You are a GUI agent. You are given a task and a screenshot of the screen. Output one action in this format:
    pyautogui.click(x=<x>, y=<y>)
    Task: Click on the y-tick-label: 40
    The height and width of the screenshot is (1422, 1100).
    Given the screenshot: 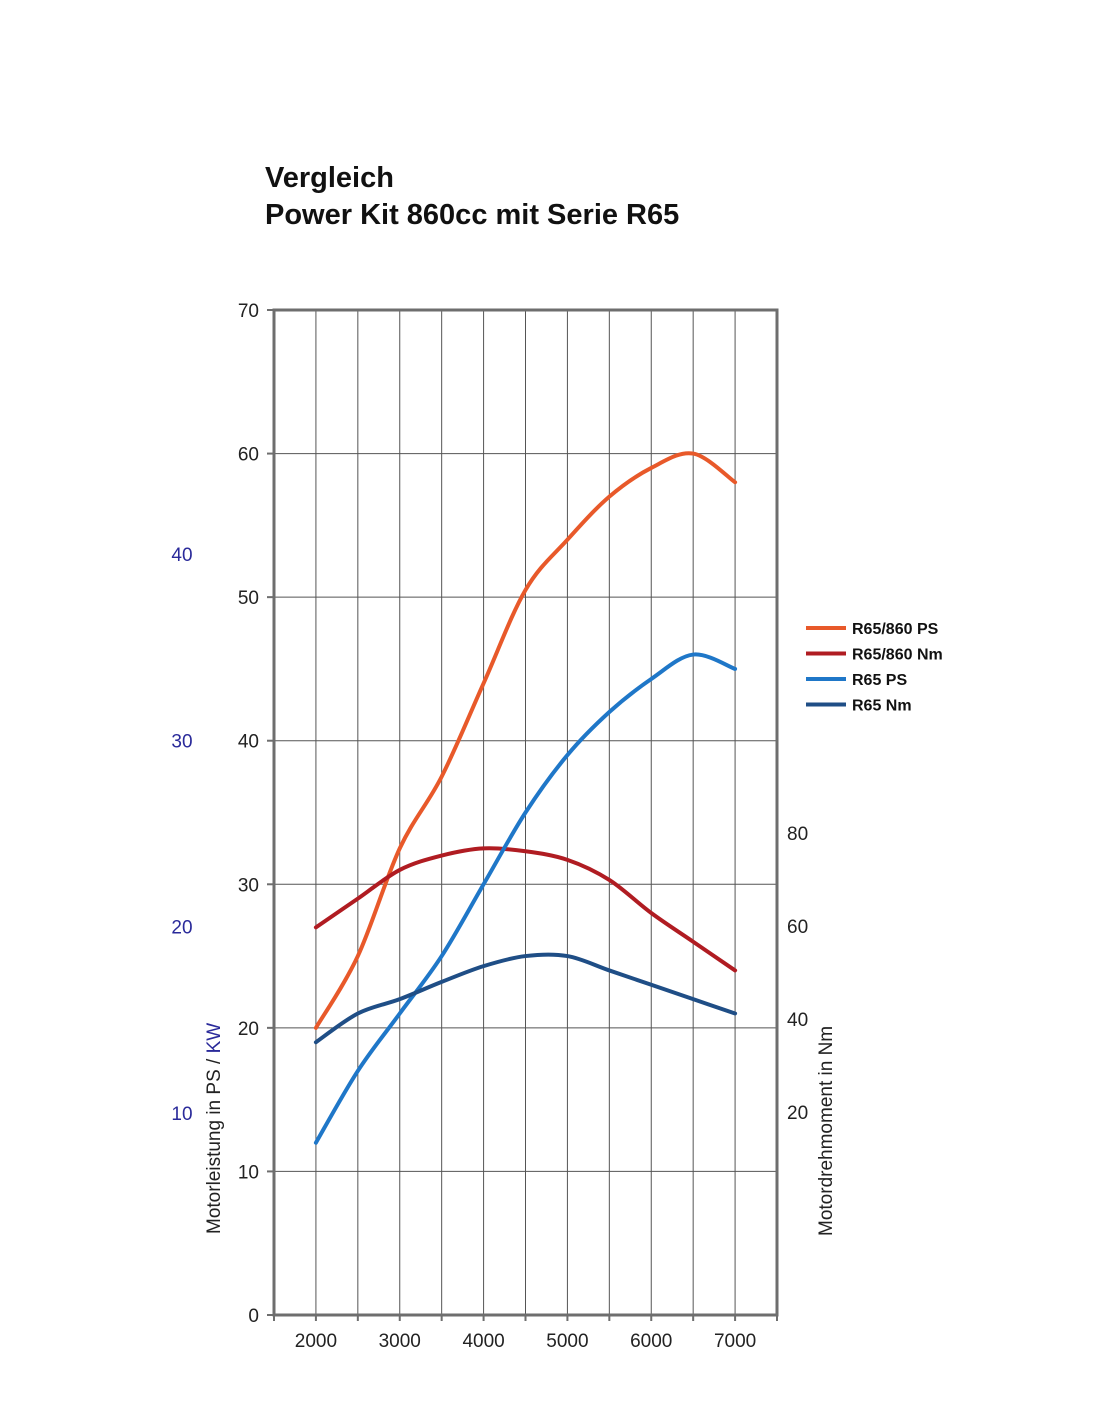 What is the action you would take?
    pyautogui.click(x=248, y=742)
    